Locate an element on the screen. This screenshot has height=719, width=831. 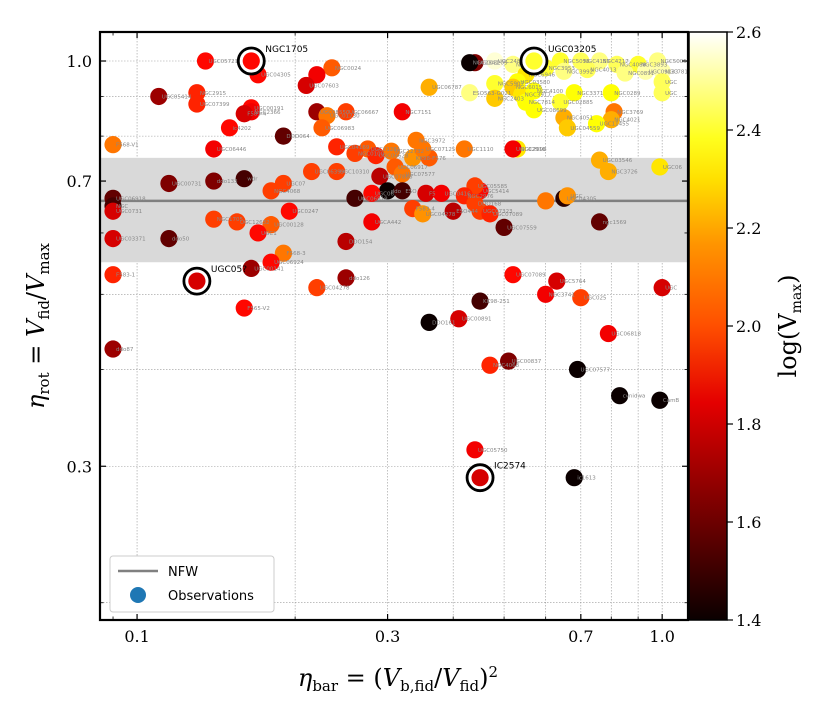
data-point-label: UGC1 is located at coordinates (269, 234).